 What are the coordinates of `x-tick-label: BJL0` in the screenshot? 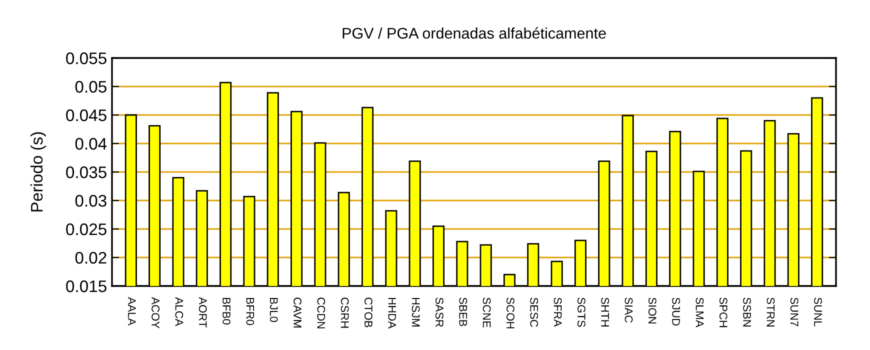 It's located at (274, 310).